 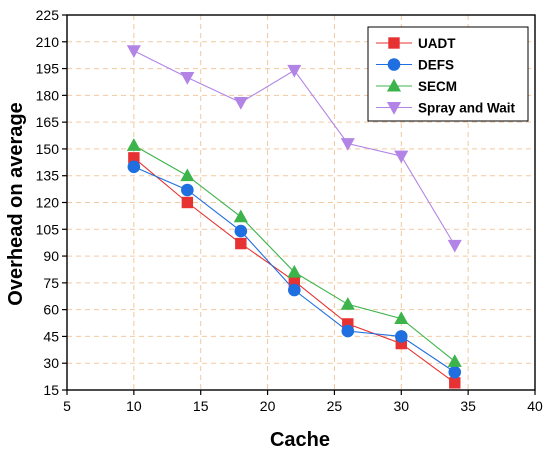 I want to click on legend-label: Spray and Wait, so click(x=467, y=108).